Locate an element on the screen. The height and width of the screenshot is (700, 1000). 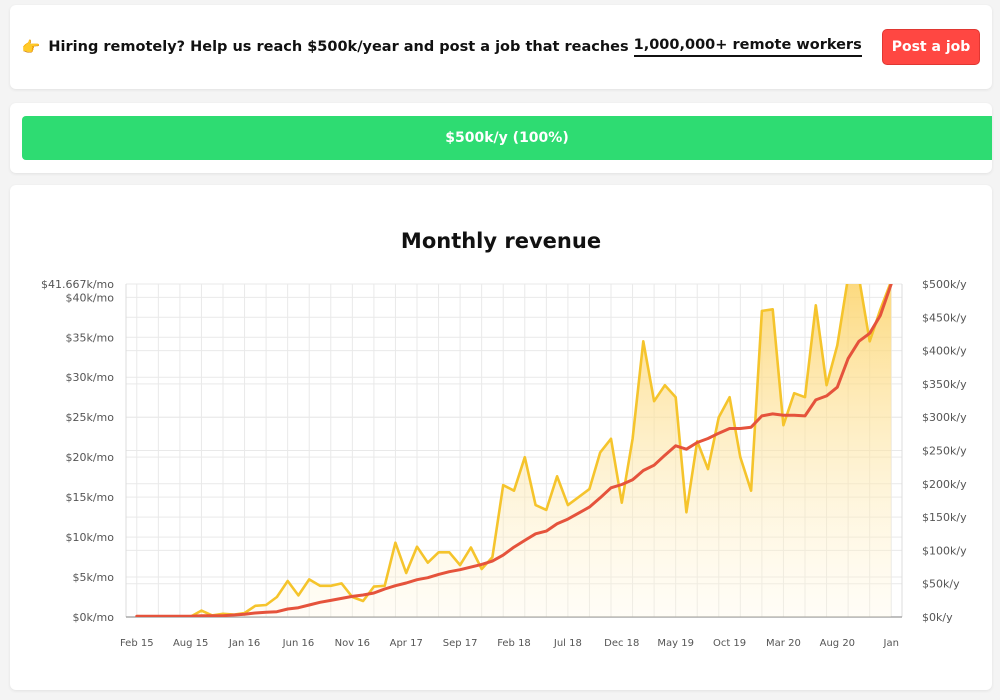
revenue-progress-card: $500k/y (100%) is located at coordinates (501, 138).